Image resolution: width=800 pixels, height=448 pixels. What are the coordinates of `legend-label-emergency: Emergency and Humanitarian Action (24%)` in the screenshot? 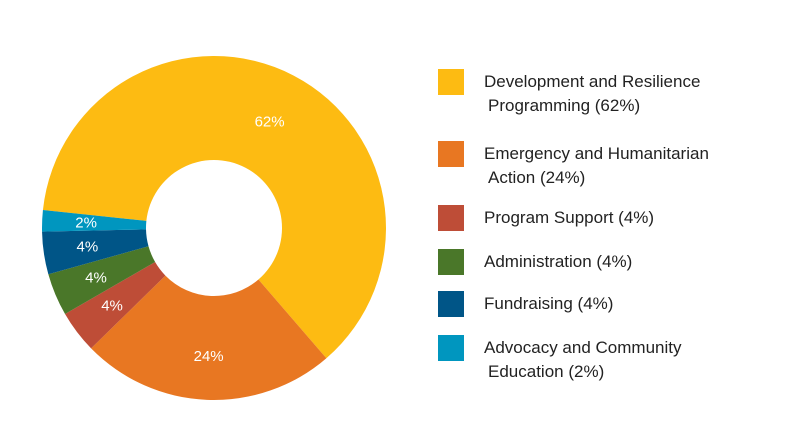 It's located at (629, 166).